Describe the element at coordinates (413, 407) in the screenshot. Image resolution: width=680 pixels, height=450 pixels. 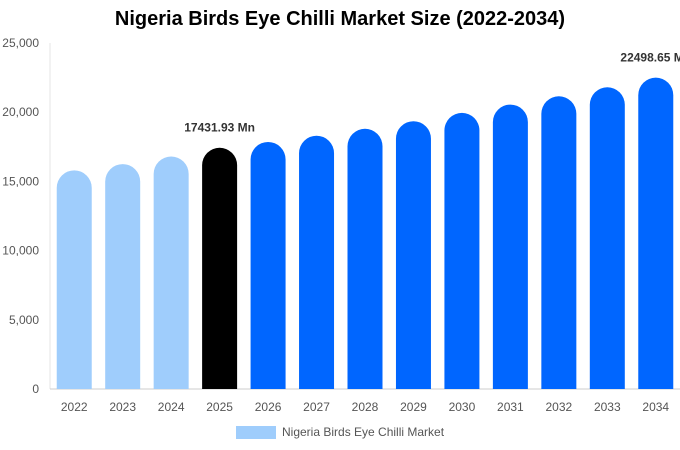
I see `x-tick-label: 2029` at that location.